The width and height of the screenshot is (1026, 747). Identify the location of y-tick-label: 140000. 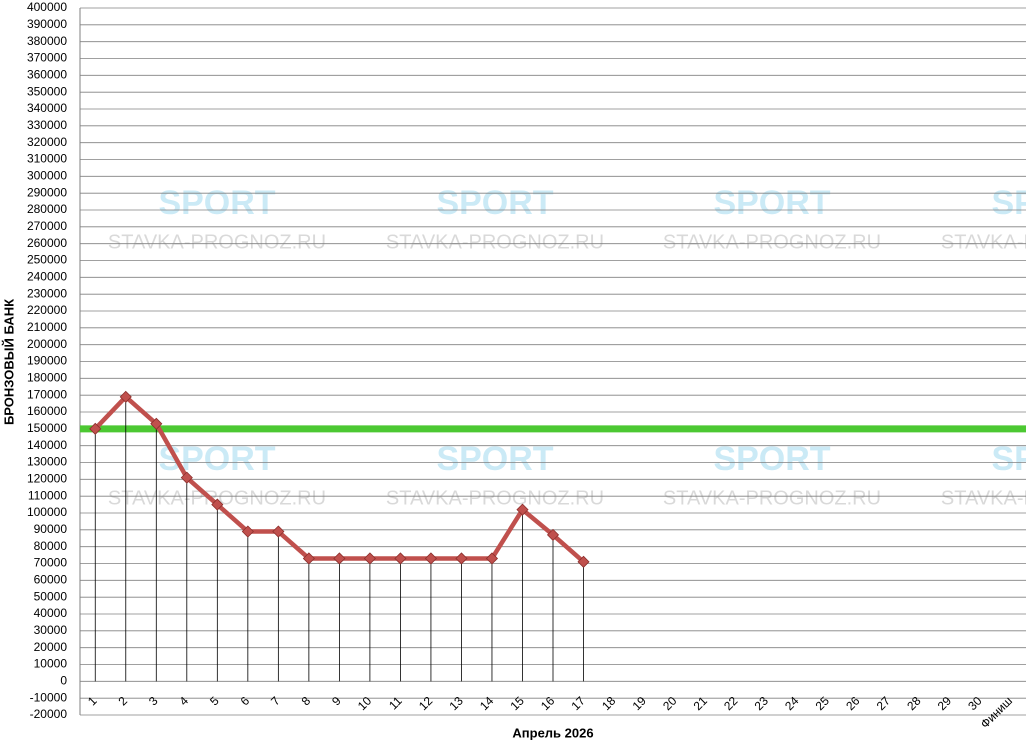
(47, 445).